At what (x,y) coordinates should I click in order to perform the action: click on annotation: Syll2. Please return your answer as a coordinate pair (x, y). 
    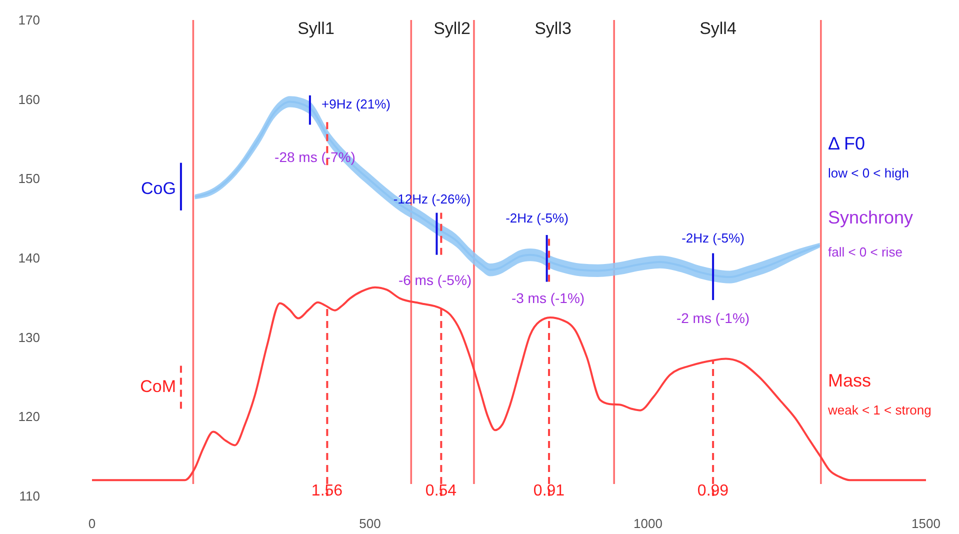
    Looking at the image, I should click on (452, 28).